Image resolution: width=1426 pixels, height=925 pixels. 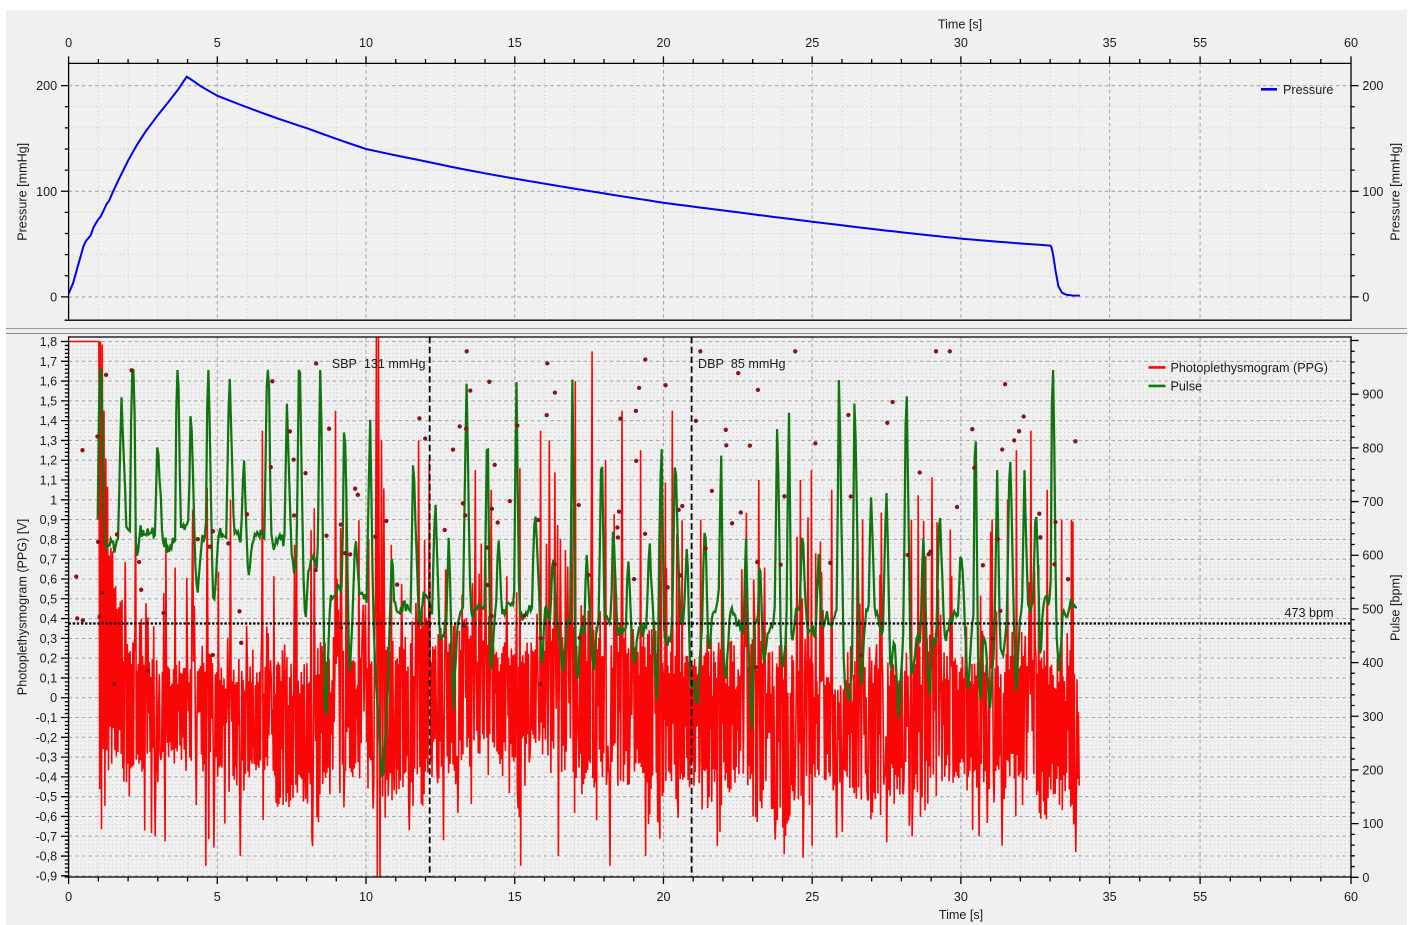 What do you see at coordinates (1372, 609) in the screenshot?
I see `svg-text: 500` at bounding box center [1372, 609].